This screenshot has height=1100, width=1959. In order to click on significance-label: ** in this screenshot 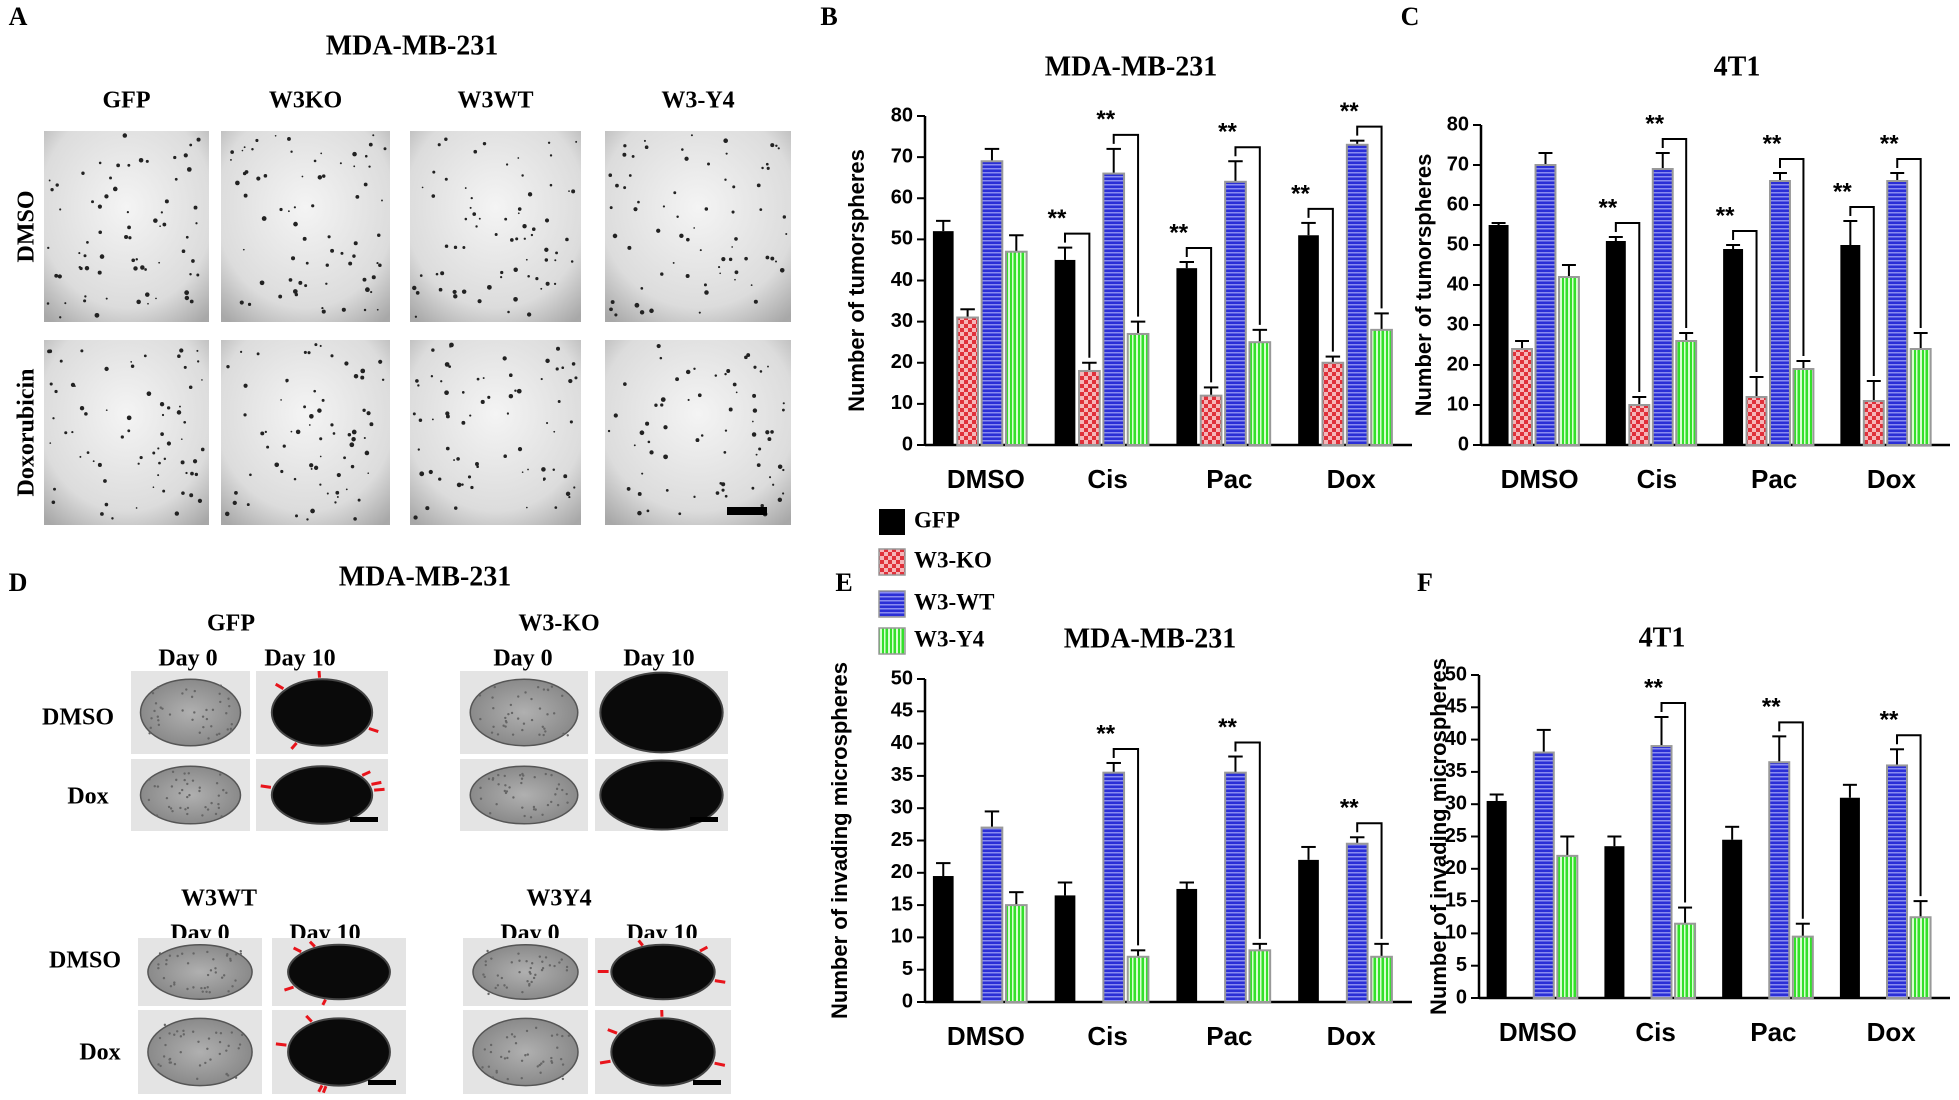, I will do `click(1771, 707)`.